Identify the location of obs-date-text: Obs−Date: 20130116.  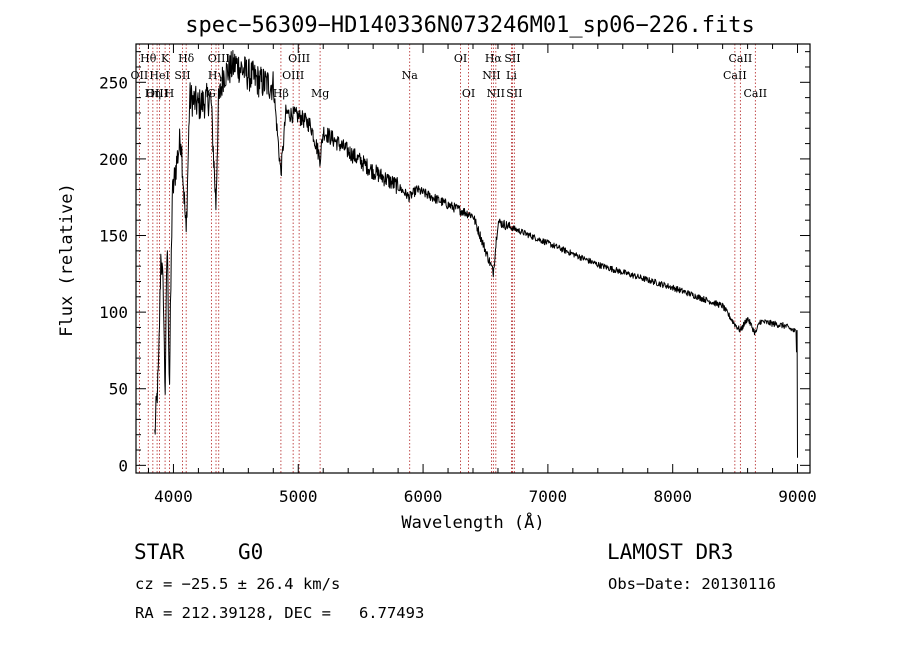
(692, 584).